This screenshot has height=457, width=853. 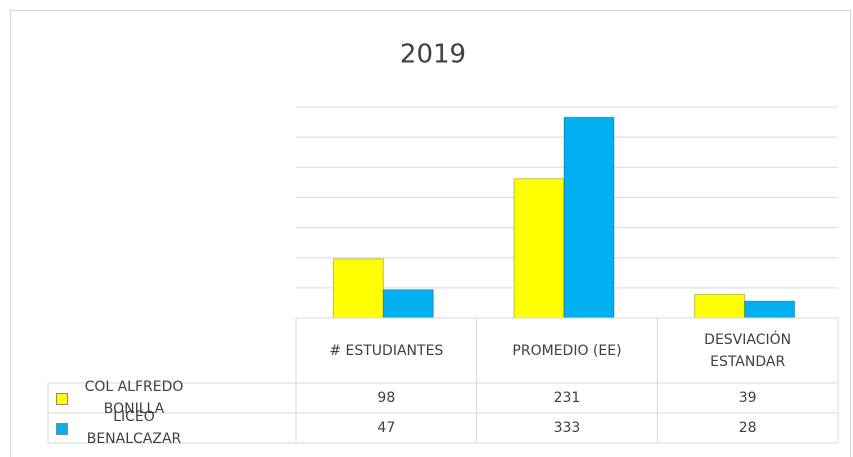 I want to click on legend-label-text: COL ALFREDO BONILLA, so click(x=134, y=398).